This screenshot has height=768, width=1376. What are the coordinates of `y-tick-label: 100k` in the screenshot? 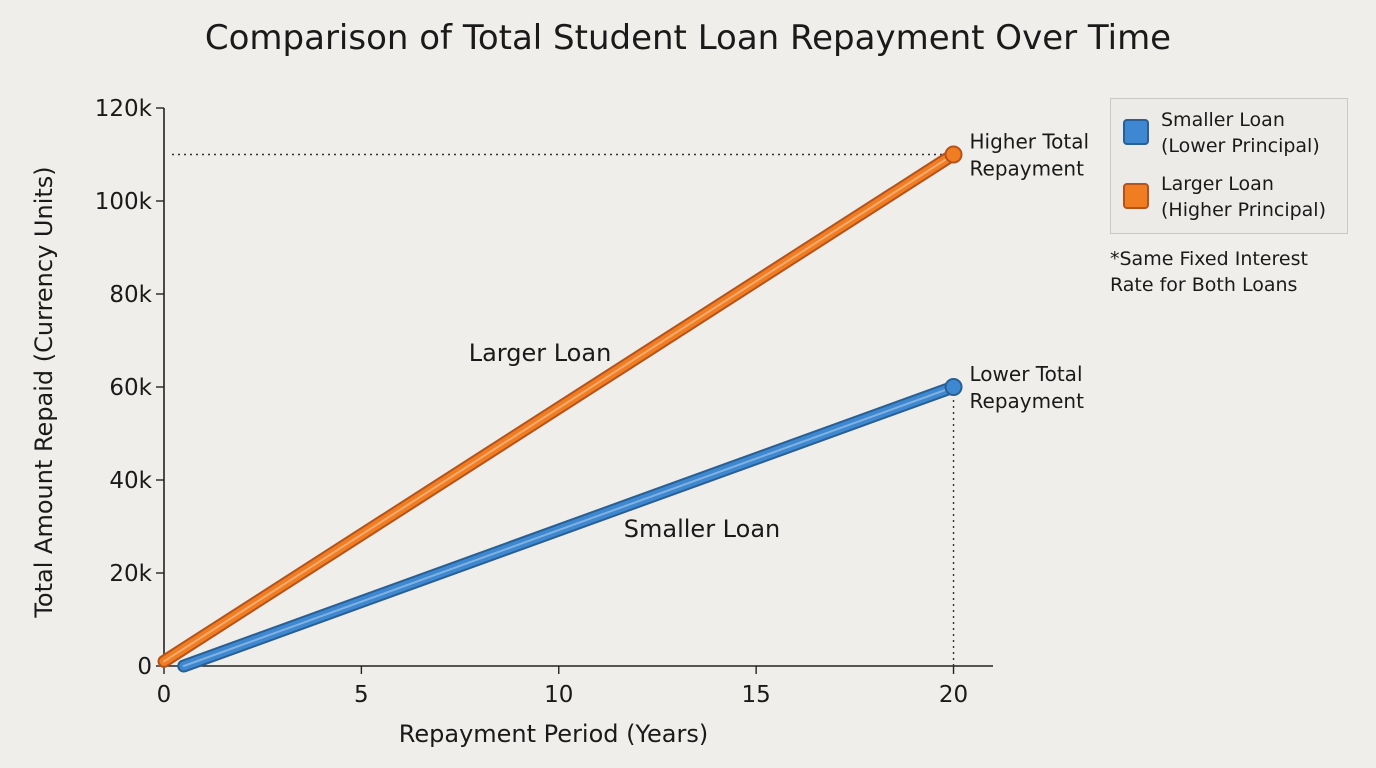 It's located at (124, 202).